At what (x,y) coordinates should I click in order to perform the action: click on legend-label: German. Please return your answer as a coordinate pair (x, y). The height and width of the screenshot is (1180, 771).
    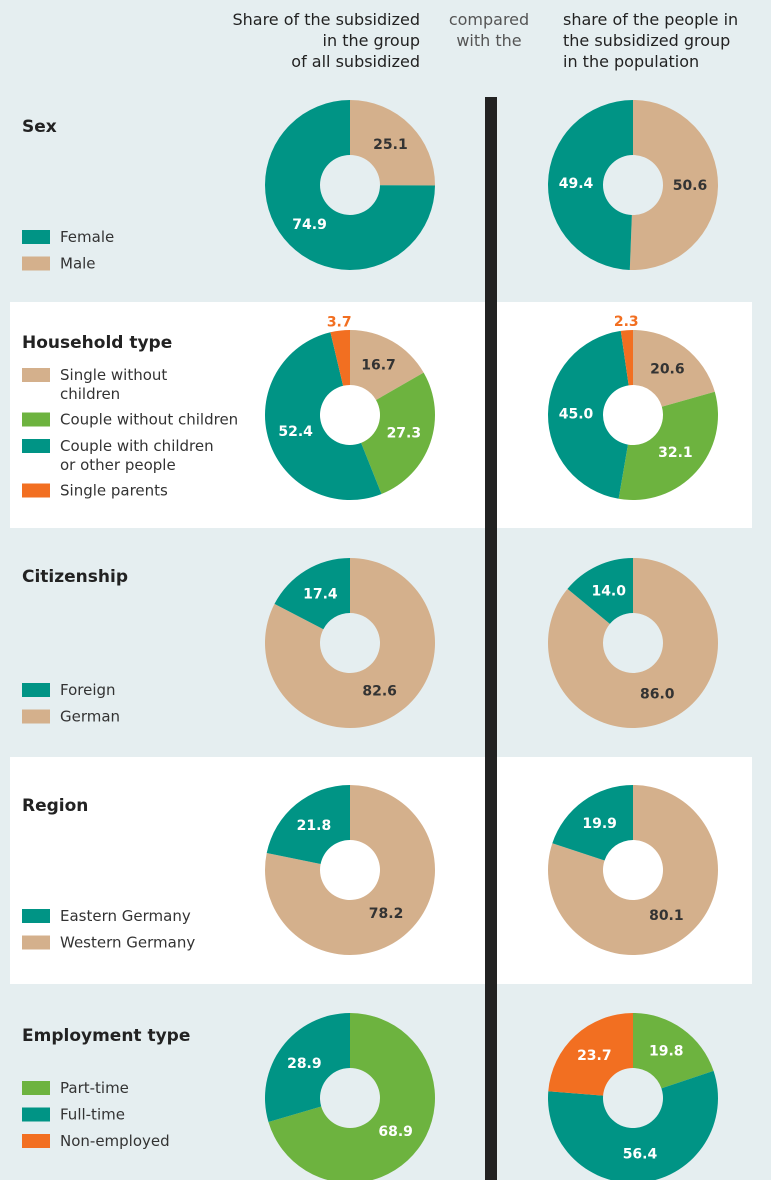
    Looking at the image, I should click on (90, 716).